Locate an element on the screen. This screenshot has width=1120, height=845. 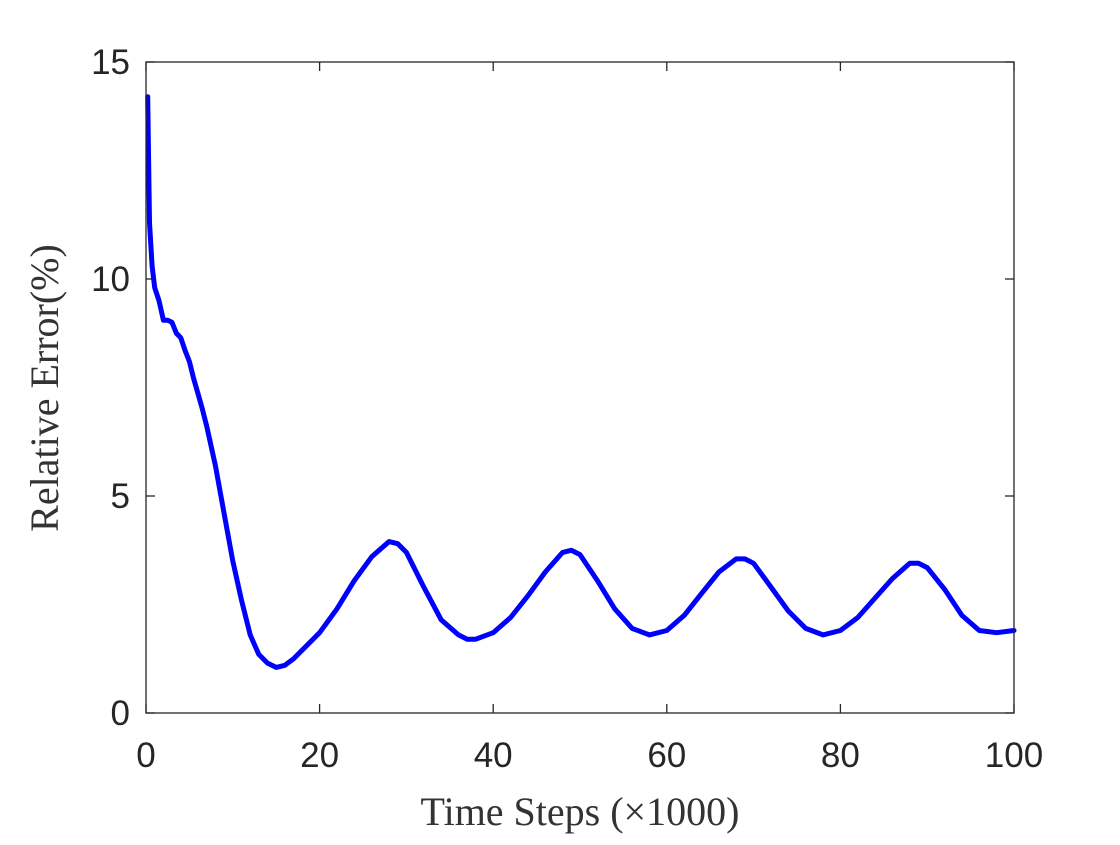
y-tick-label: 10 is located at coordinates (110, 279).